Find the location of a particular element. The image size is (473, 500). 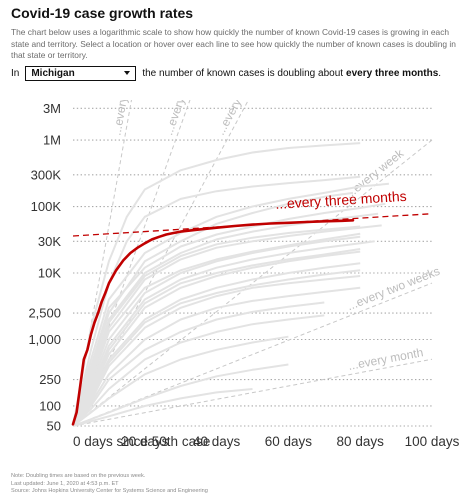

doubling-reference-label: ...every three days is located at coordinates (242, 118).